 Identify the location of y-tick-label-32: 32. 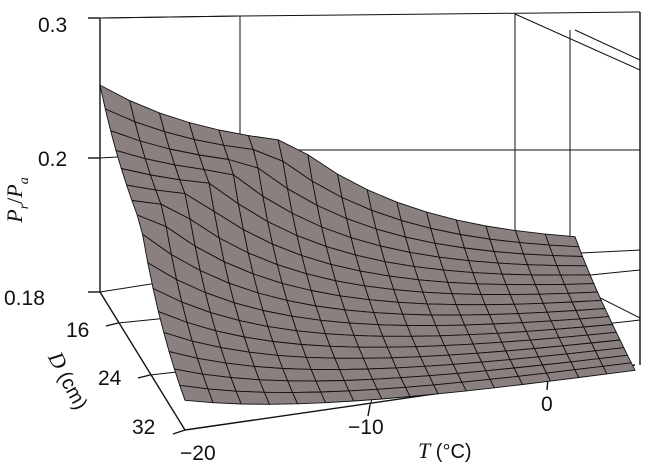
(143, 427).